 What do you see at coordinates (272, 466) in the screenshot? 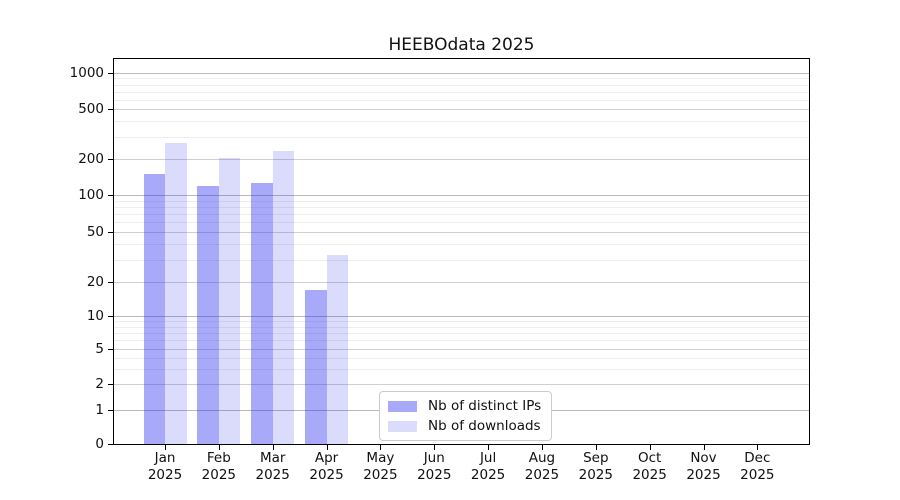
I see `x-tick-label: Mar 2025` at bounding box center [272, 466].